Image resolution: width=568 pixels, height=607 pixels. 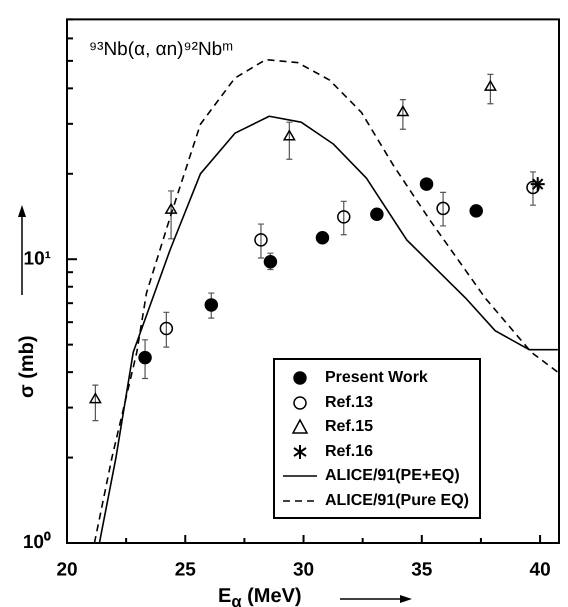 I want to click on legend-label: ALICE/91(PE+EQ), so click(x=392, y=476).